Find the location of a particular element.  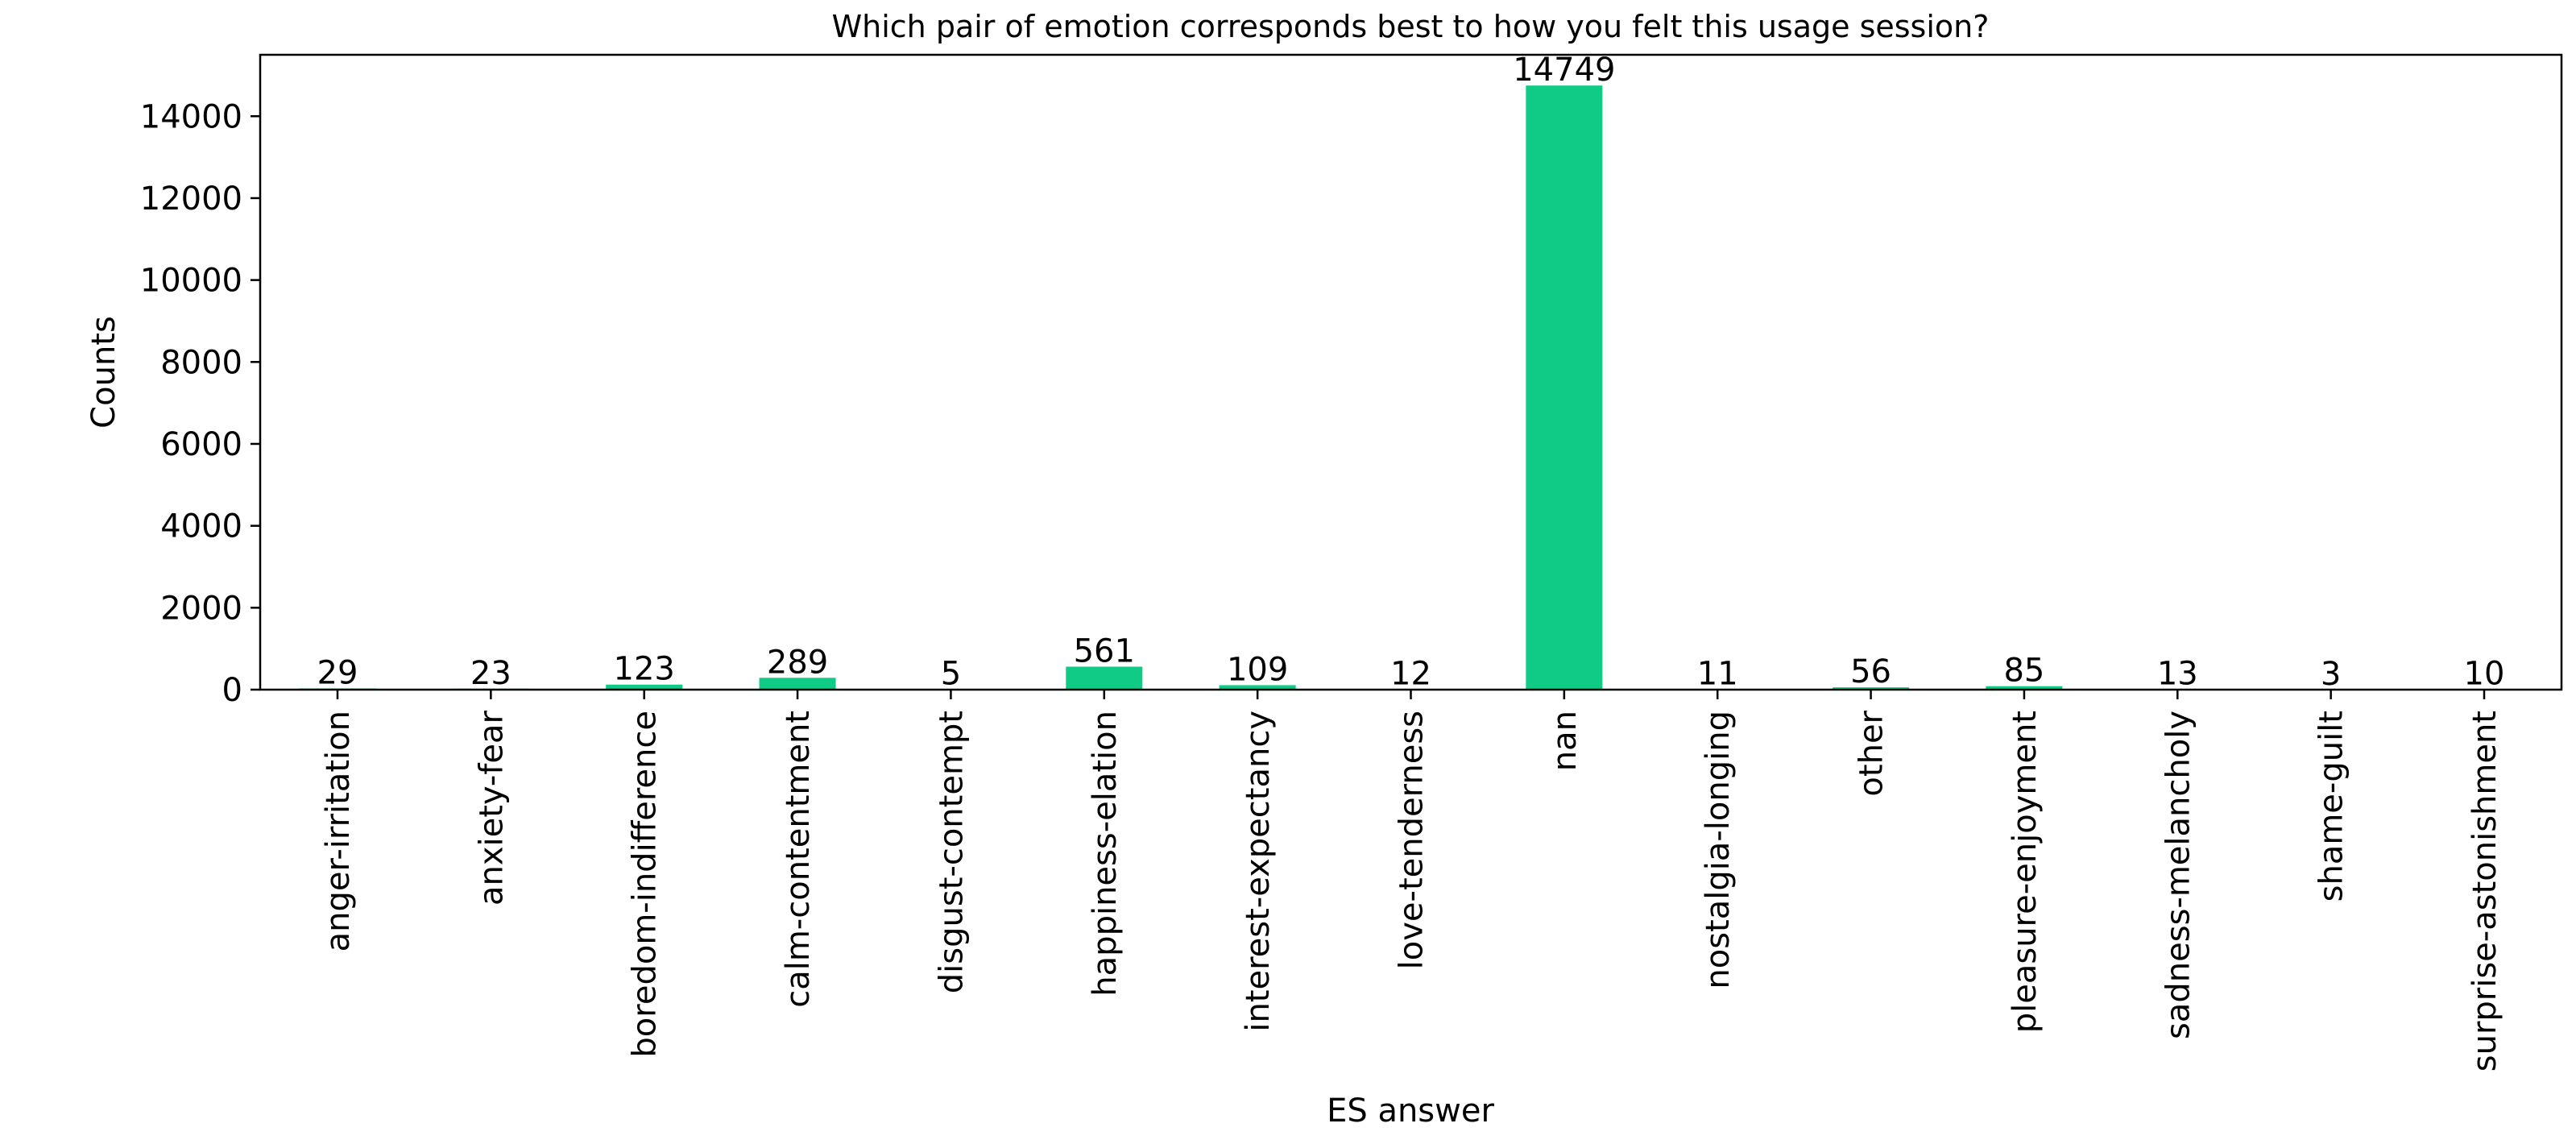

bar-calm-contentment is located at coordinates (797, 684).